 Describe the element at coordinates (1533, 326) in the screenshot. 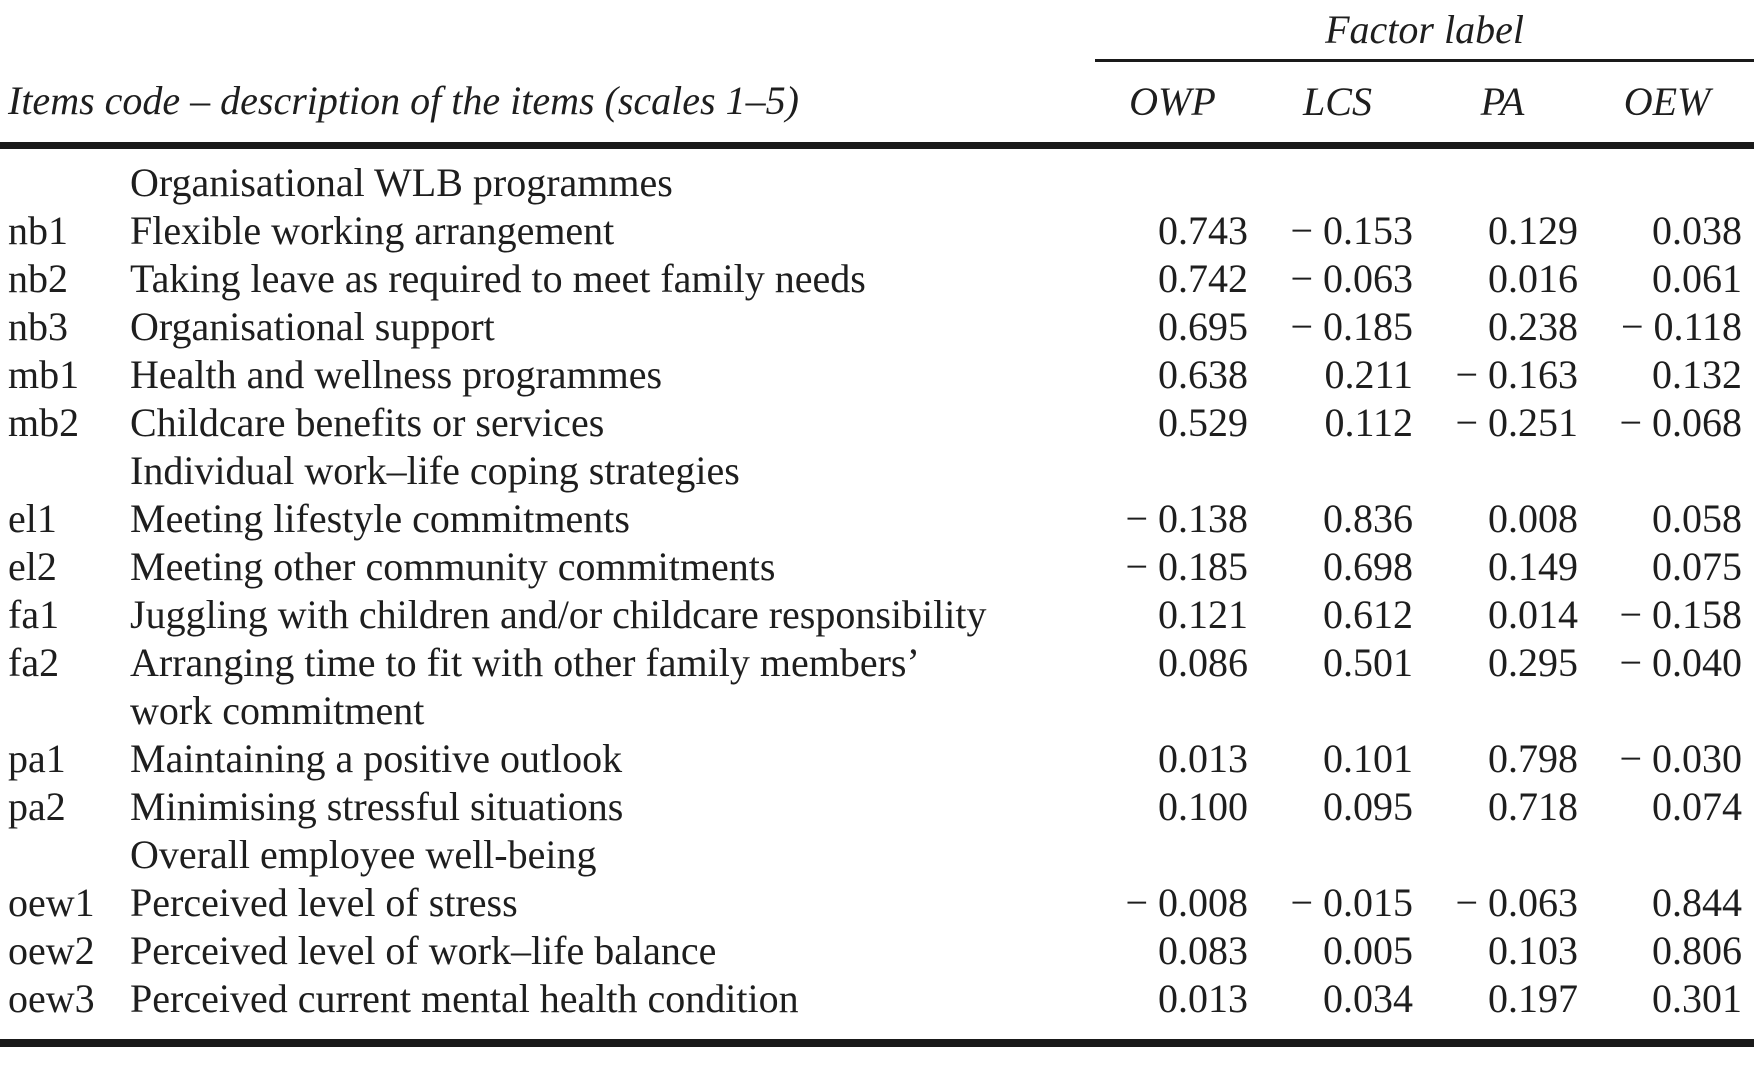

I see `loading-value: 0.238` at that location.